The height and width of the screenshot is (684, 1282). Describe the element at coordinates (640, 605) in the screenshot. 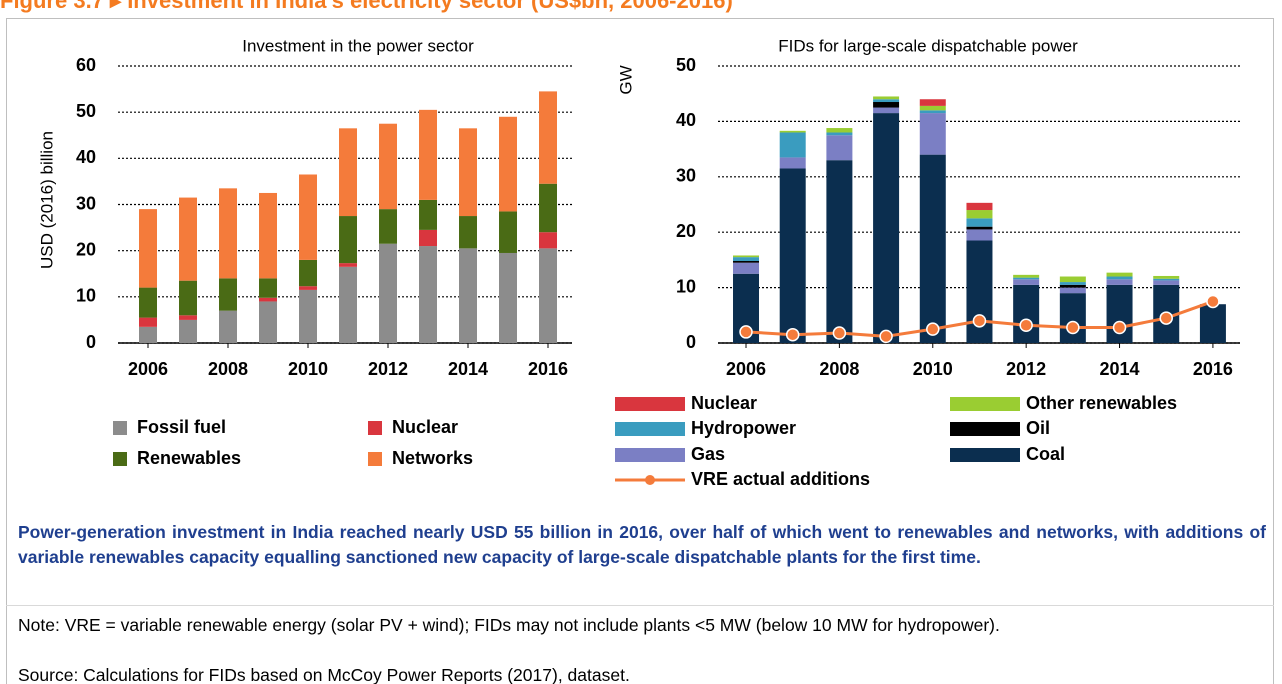

I see `separator` at that location.